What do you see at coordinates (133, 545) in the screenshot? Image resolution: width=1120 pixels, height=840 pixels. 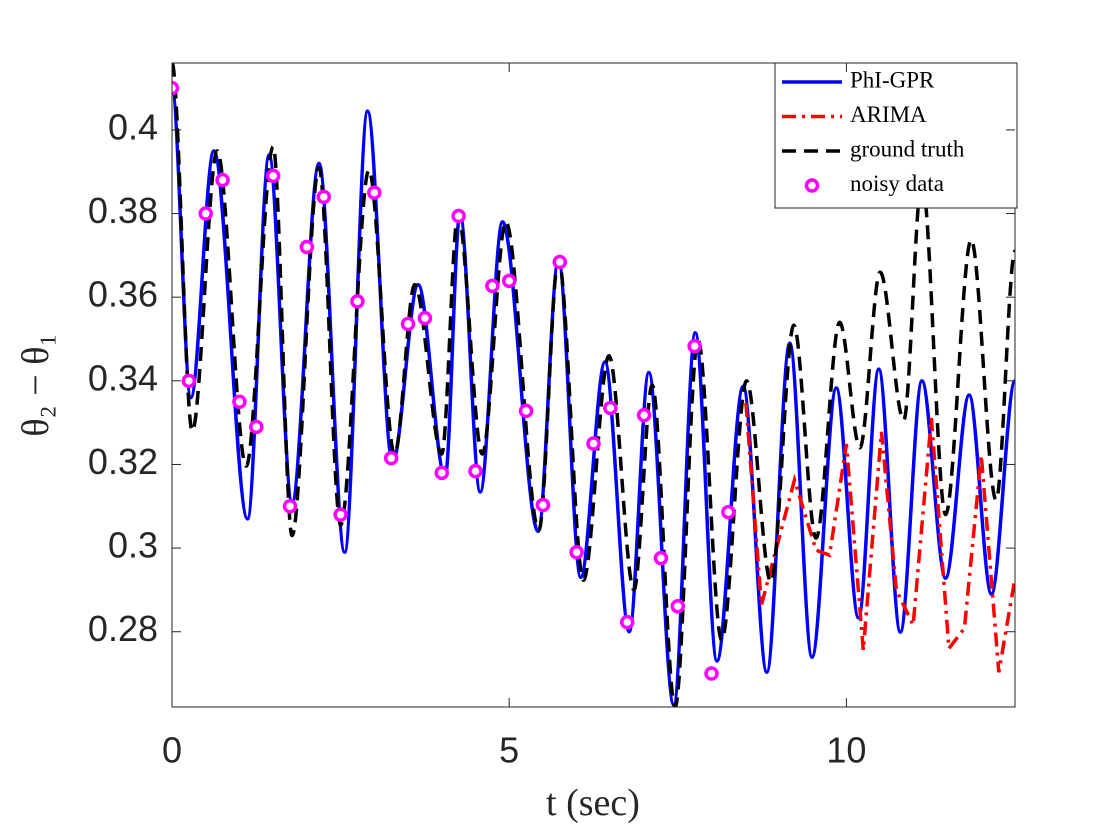 I see `y-tick-label: 0.3` at bounding box center [133, 545].